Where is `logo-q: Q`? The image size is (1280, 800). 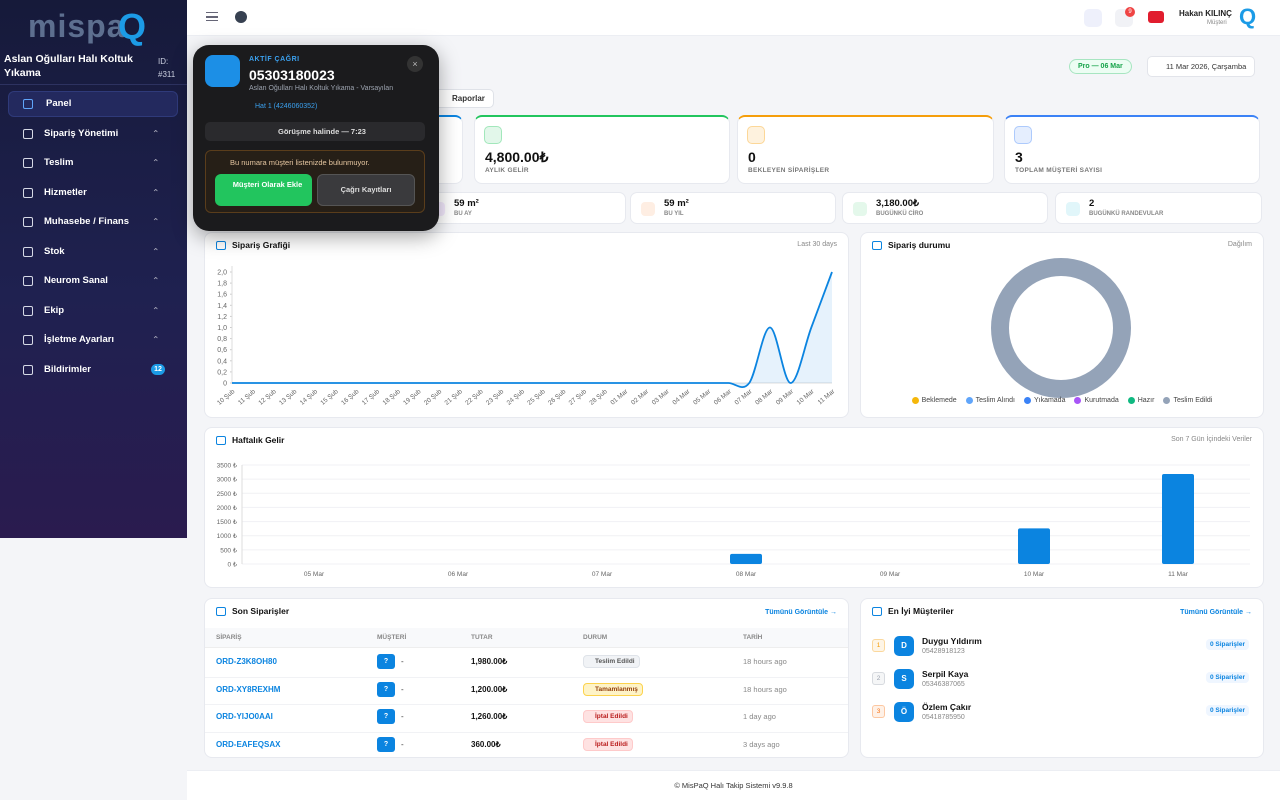
logo-q: Q is located at coordinates (132, 26).